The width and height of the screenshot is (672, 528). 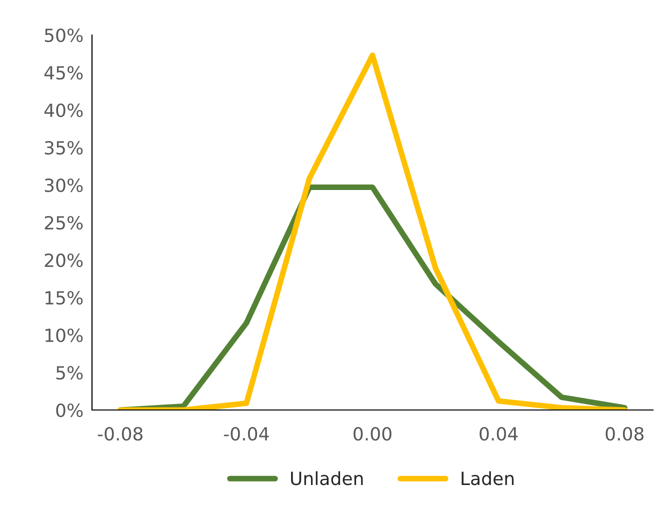 What do you see at coordinates (120, 433) in the screenshot?
I see `x-tick-label: -0.08` at bounding box center [120, 433].